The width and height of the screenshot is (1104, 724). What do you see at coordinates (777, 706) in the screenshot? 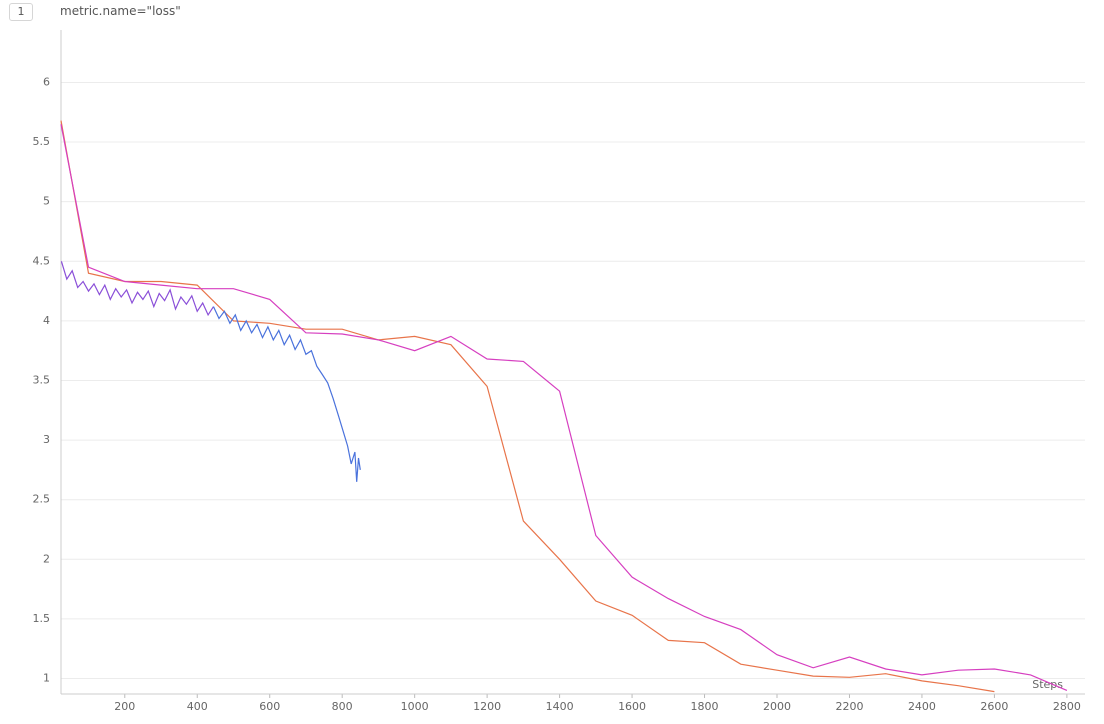
I see `x-tick-label: 2000` at bounding box center [777, 706].